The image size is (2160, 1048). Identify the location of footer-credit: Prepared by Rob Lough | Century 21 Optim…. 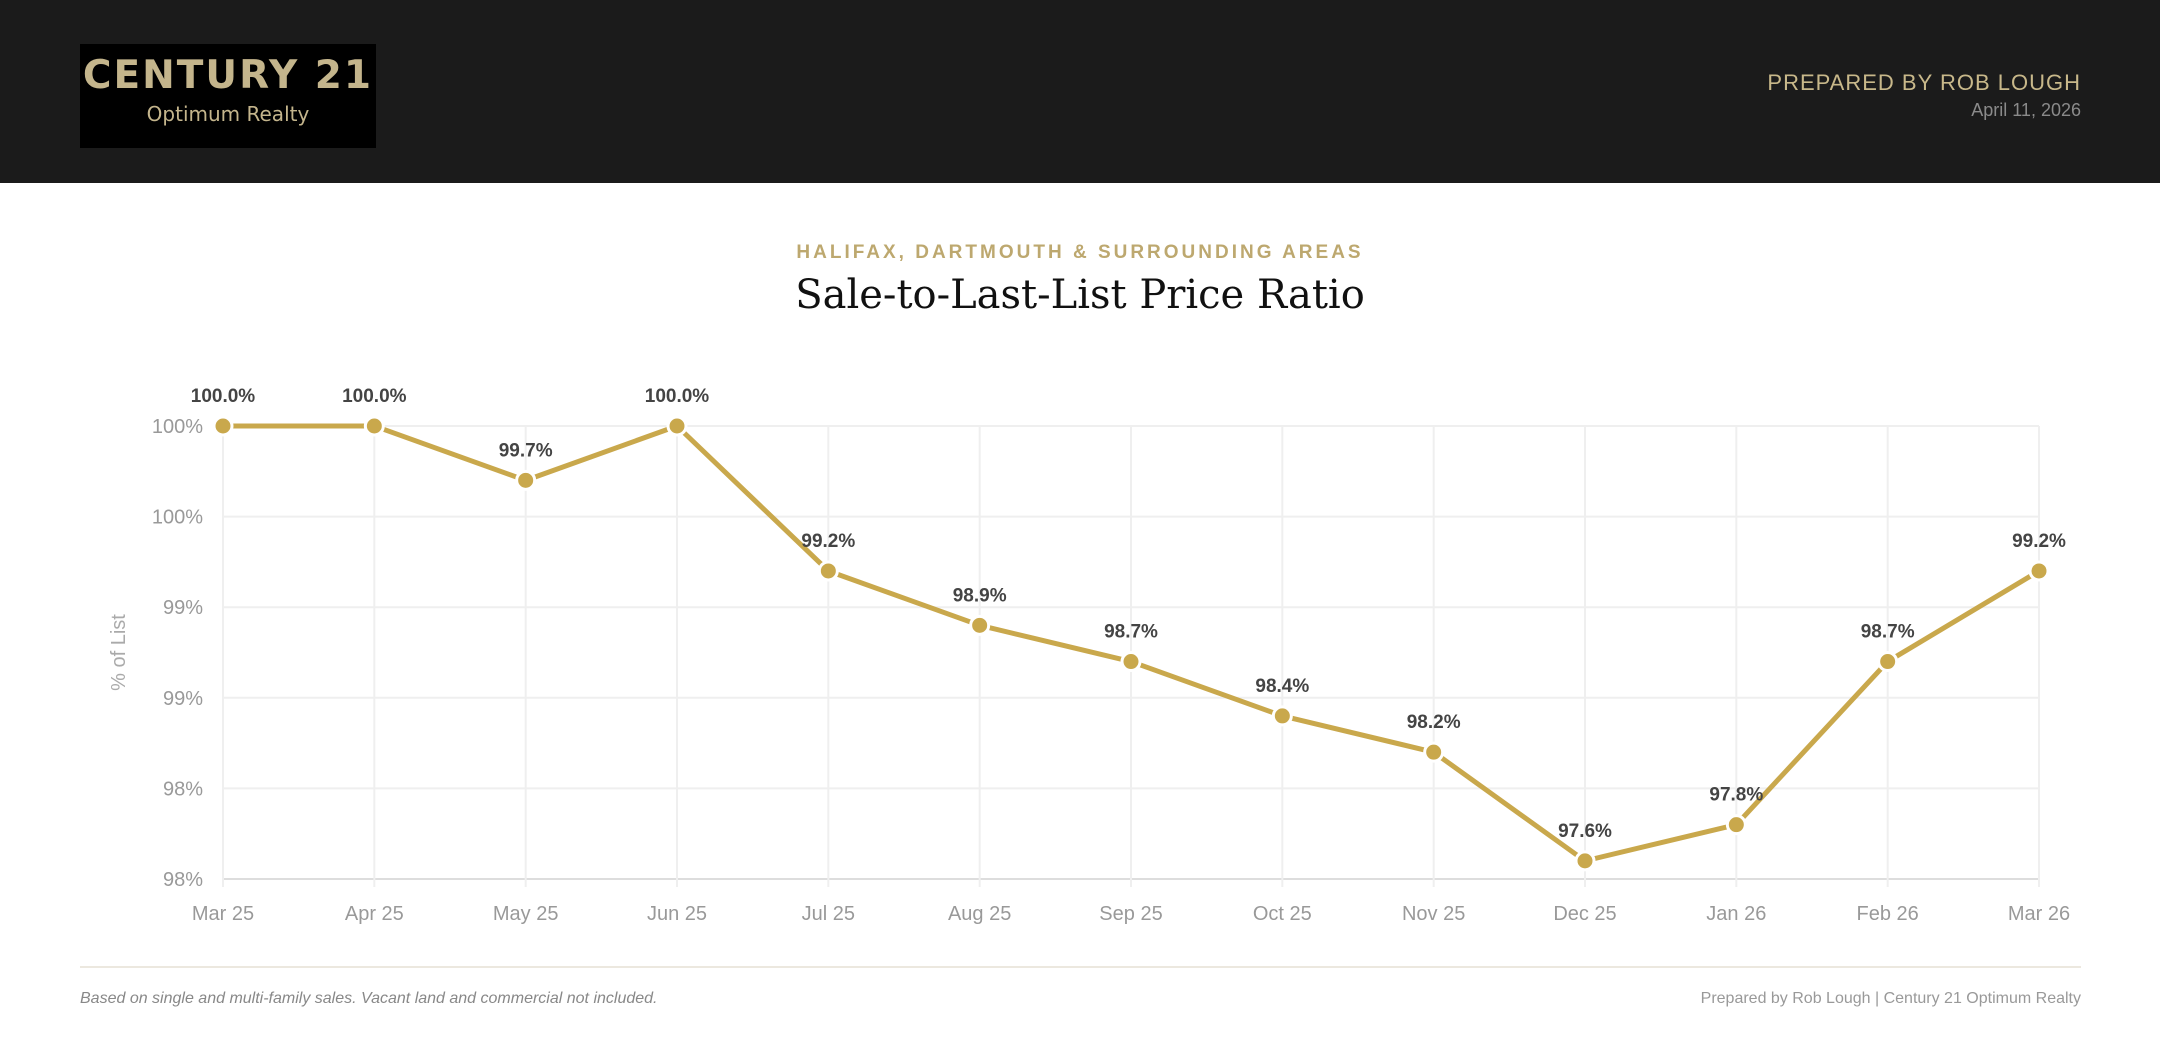
(1890, 998).